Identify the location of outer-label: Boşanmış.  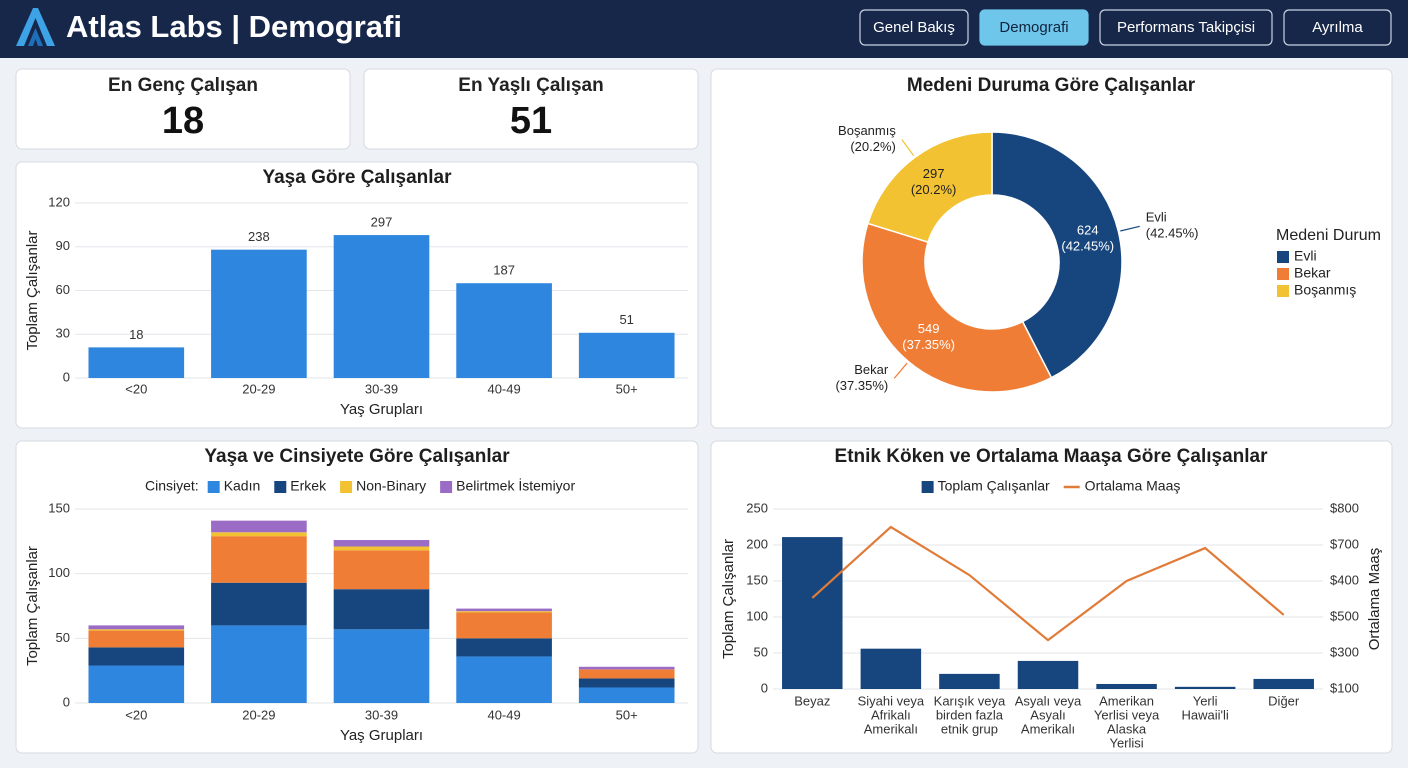
(867, 130).